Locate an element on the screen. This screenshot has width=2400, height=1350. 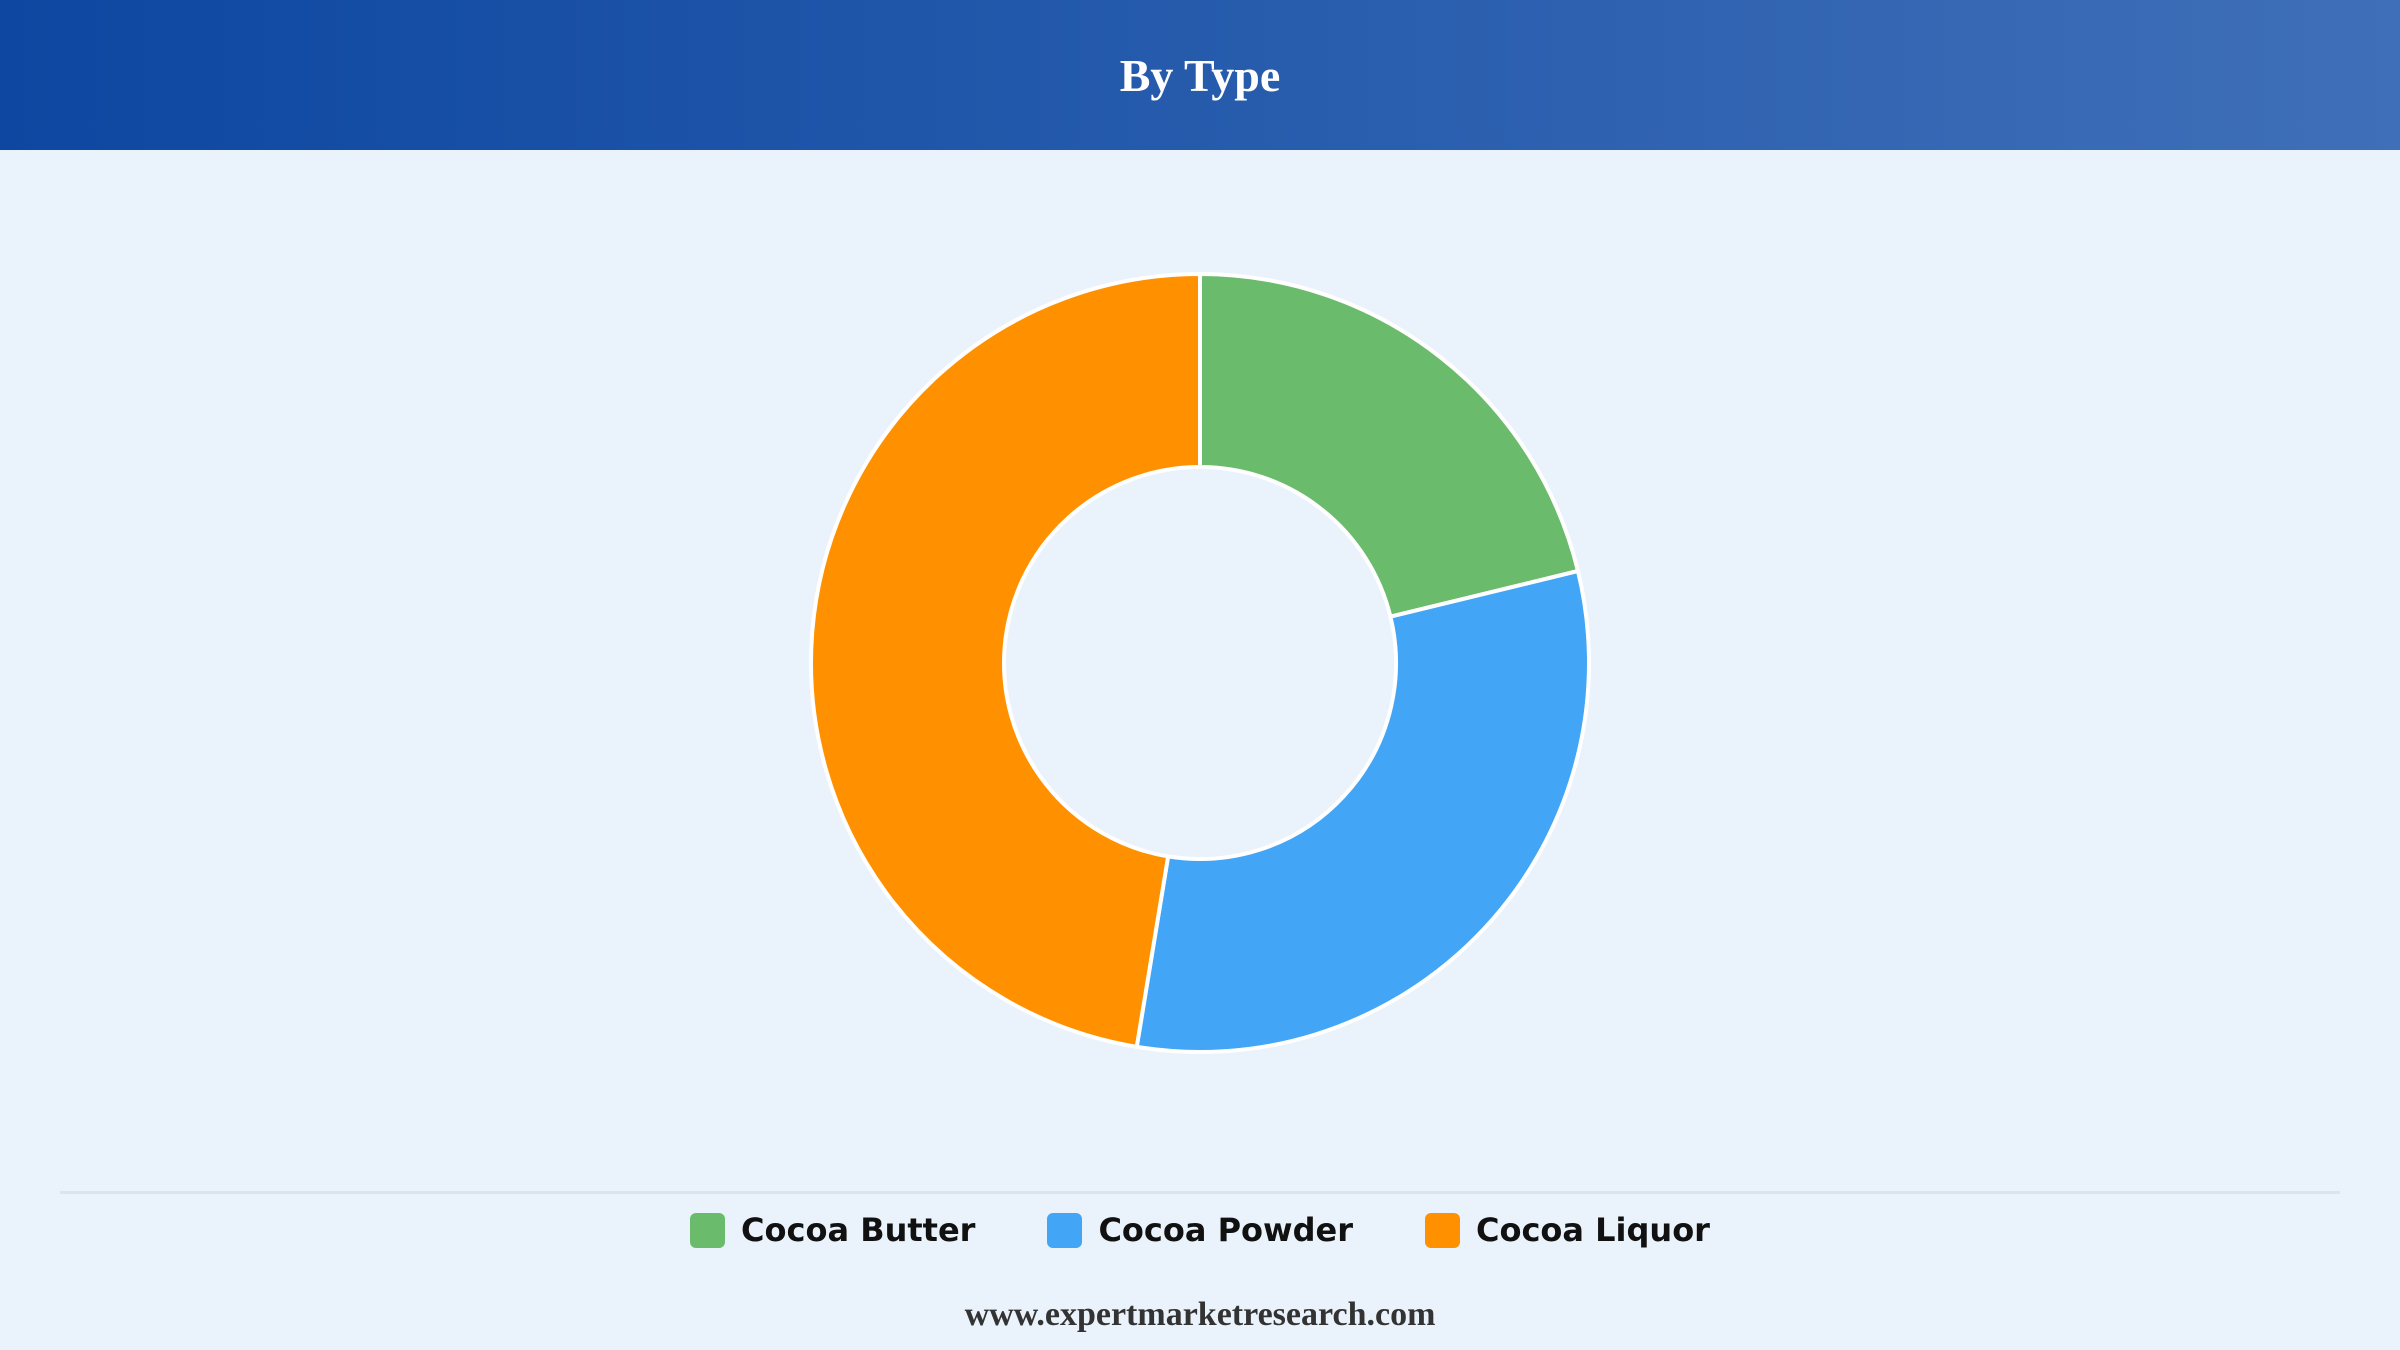
chart-title: By Type is located at coordinates (1200, 75).